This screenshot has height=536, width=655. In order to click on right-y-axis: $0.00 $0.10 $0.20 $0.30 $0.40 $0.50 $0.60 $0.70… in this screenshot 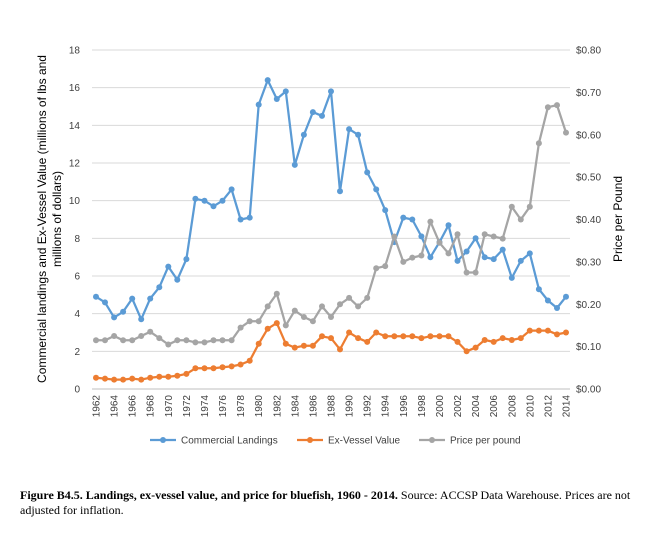, I will do `click(588, 221)`.